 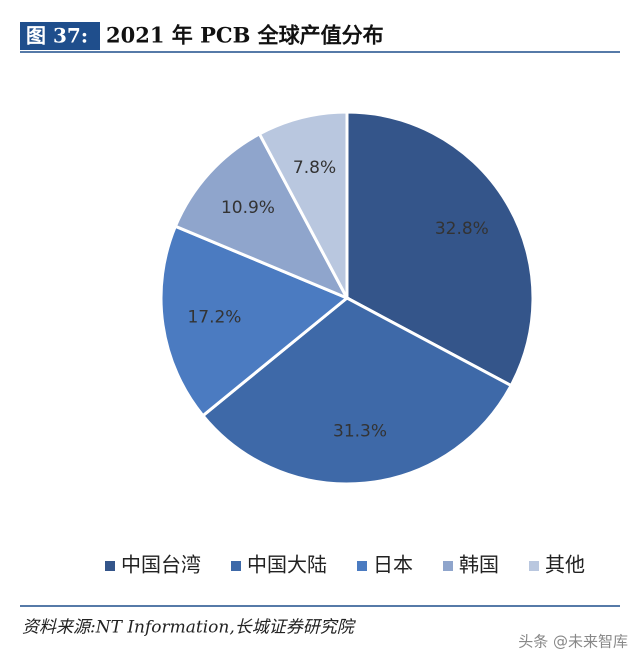 I want to click on legend-label: 日本, so click(x=393, y=565).